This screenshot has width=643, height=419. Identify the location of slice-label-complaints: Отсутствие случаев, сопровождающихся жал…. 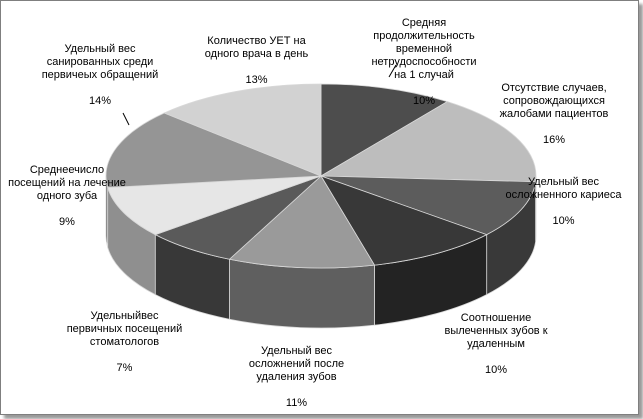
(554, 108).